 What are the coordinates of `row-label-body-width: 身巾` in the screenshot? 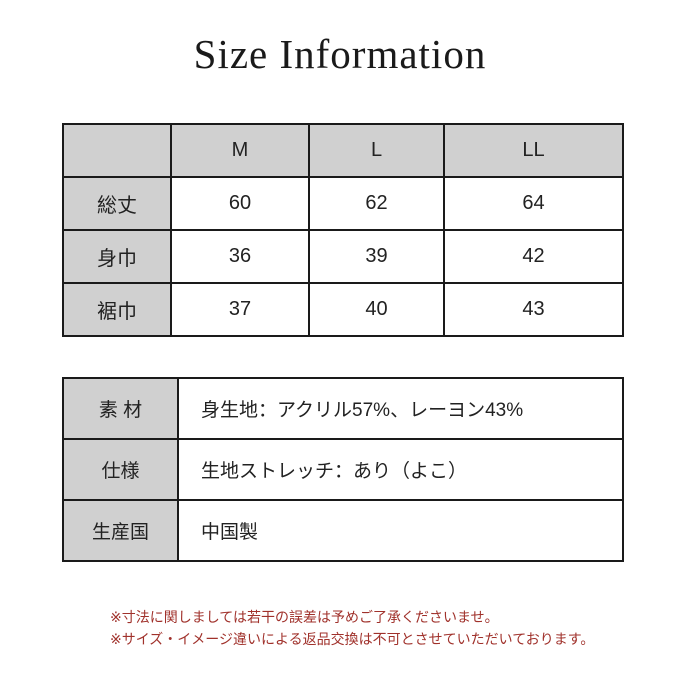 It's located at (117, 256).